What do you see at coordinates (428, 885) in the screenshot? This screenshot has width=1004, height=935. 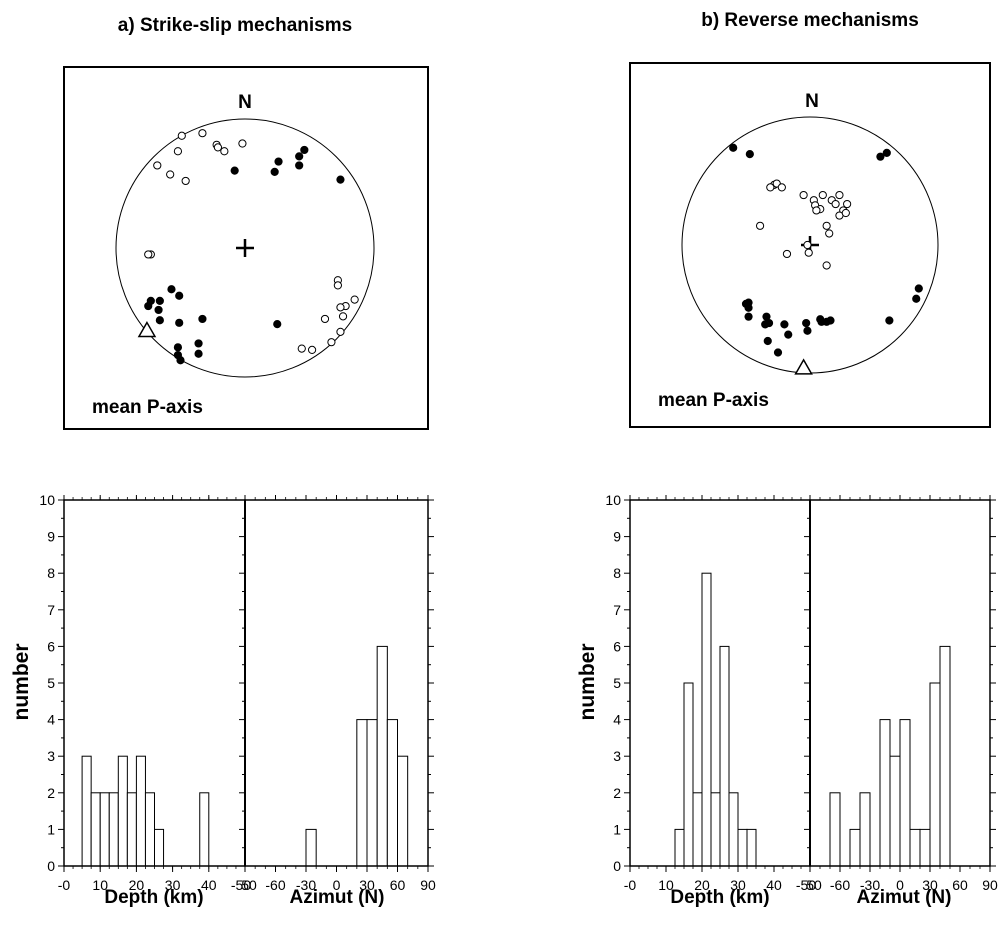 I see `x-tick-label: 90` at bounding box center [428, 885].